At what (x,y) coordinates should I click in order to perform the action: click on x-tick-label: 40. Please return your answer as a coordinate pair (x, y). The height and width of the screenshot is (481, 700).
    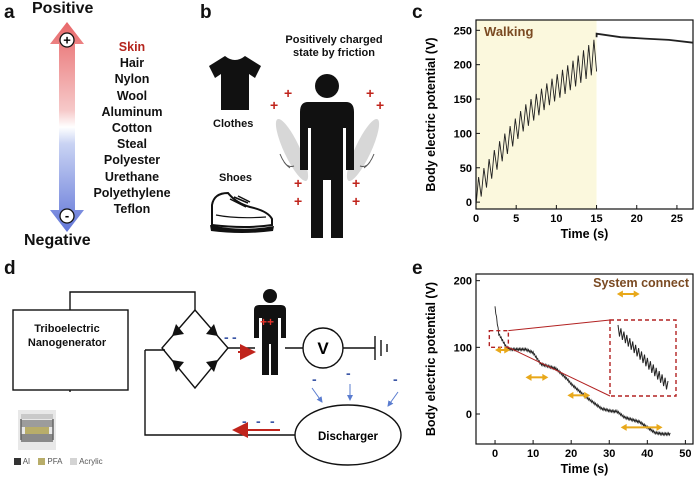
    Looking at the image, I should click on (647, 454).